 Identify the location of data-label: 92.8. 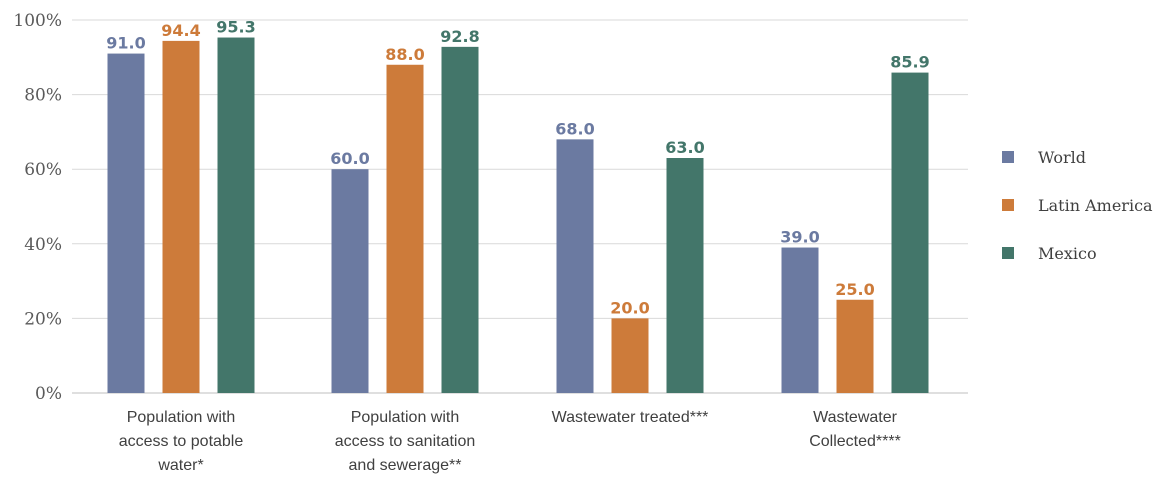
(459, 36).